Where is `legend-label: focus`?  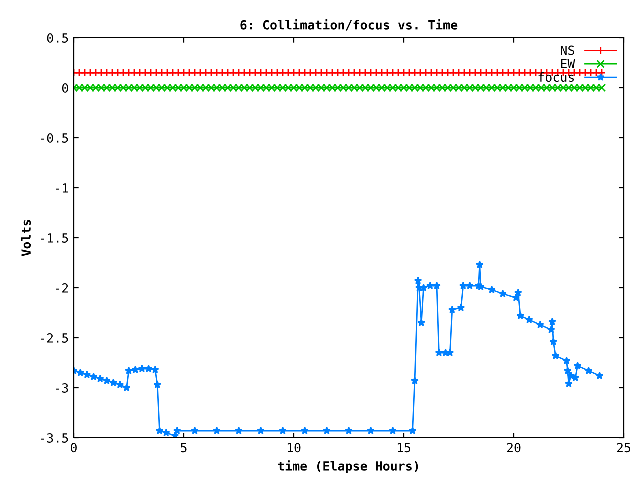
legend-label: focus is located at coordinates (556, 77).